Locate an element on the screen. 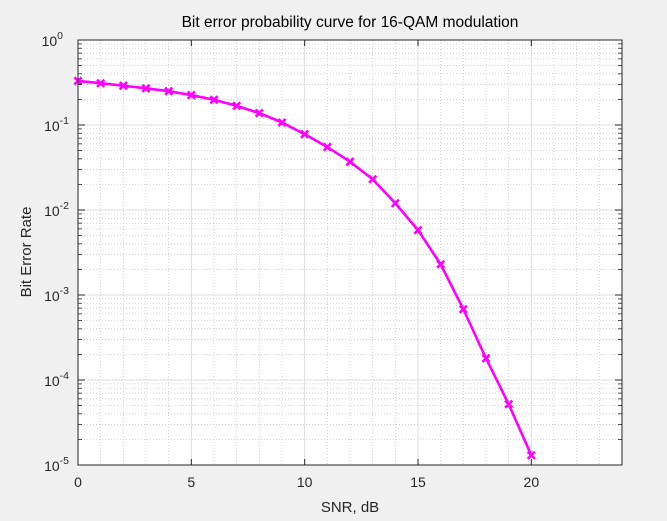 The width and height of the screenshot is (667, 521). y-axis-label: Bit Error Rate is located at coordinates (26, 252).